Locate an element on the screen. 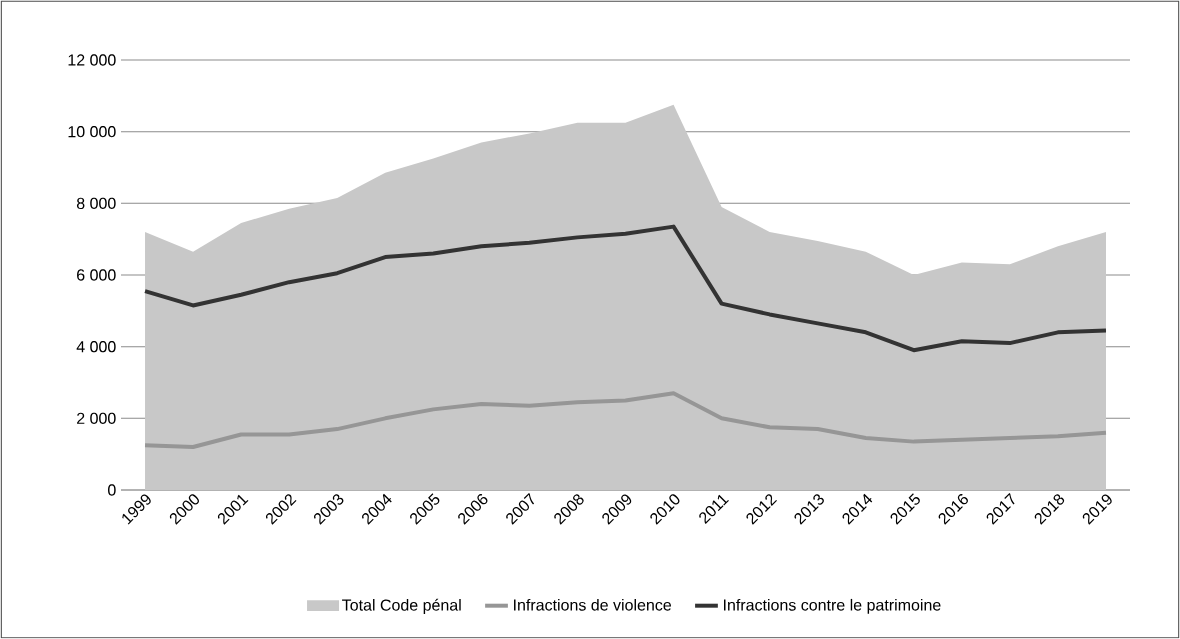 The width and height of the screenshot is (1180, 639). y-tick-label: 2 000 is located at coordinates (96, 418).